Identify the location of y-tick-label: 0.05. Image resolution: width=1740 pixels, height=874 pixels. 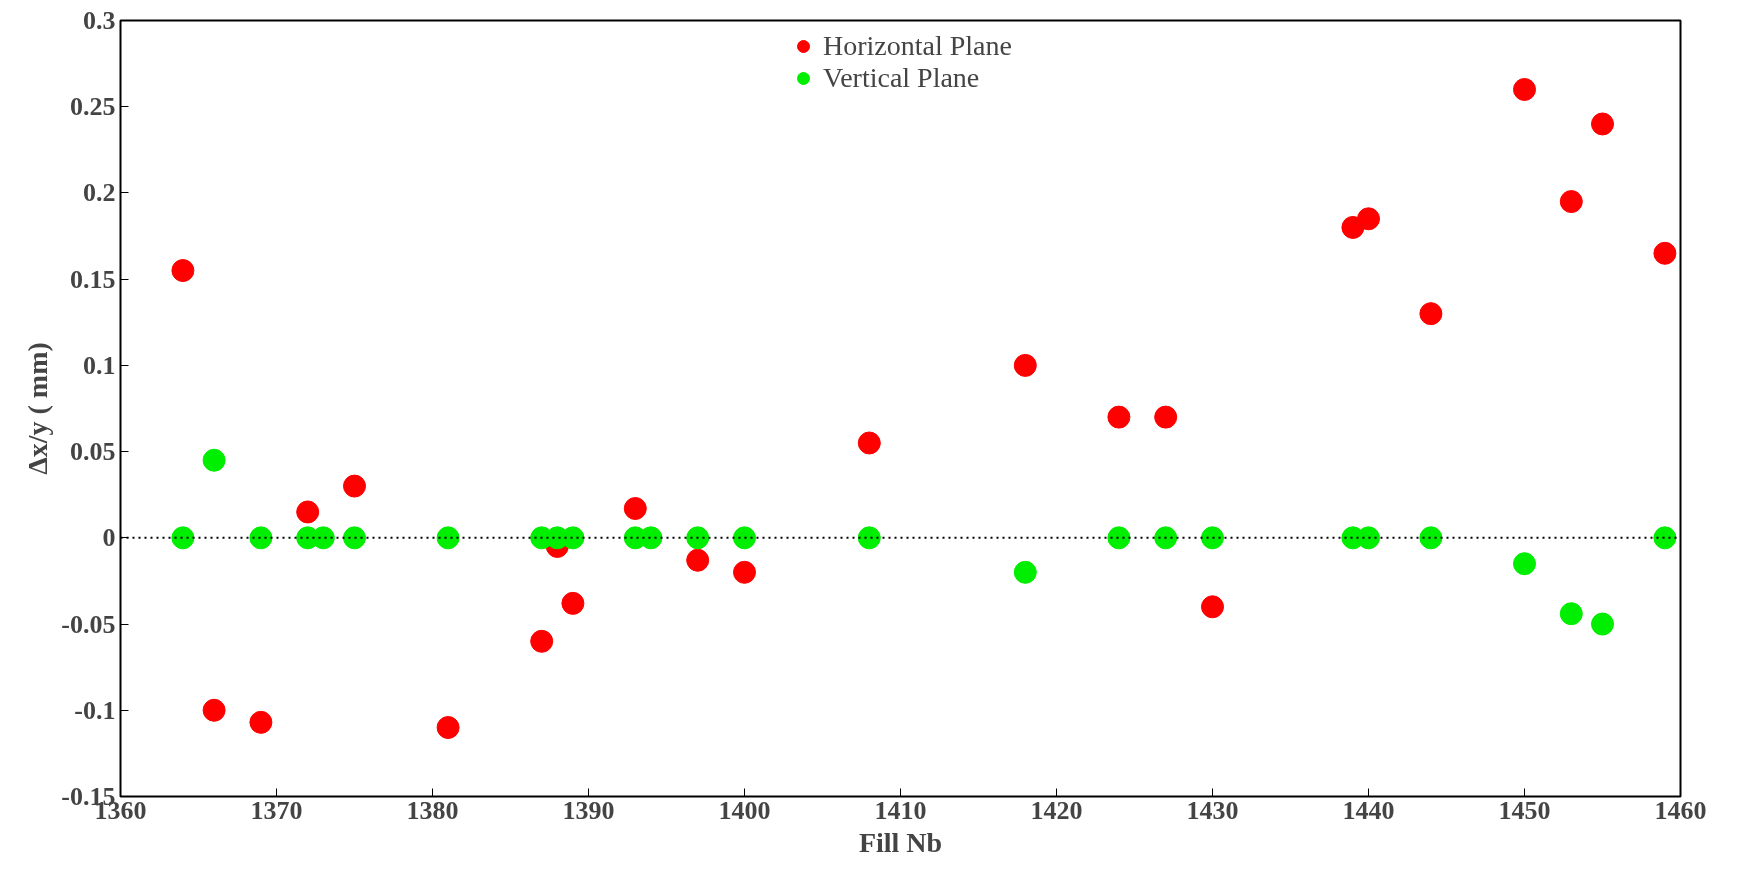
(93, 452).